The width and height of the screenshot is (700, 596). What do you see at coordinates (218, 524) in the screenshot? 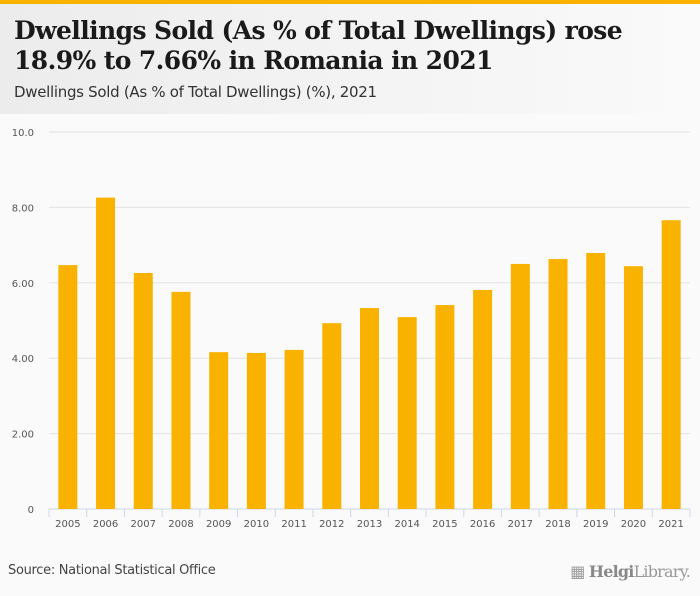
I see `x-tick-label: 2009` at bounding box center [218, 524].